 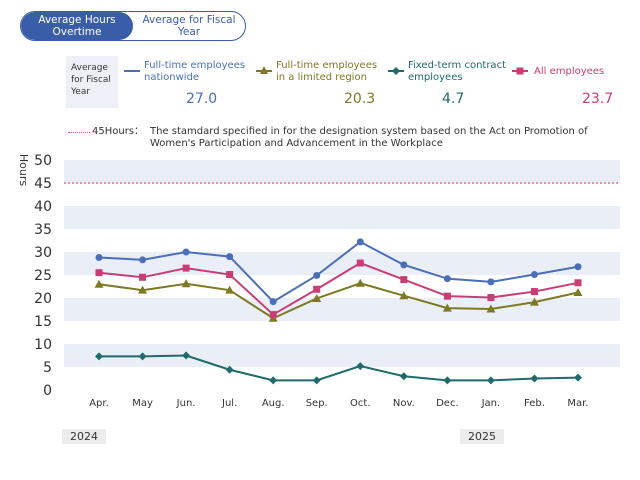 I want to click on y-tick-label: 10, so click(x=43, y=345).